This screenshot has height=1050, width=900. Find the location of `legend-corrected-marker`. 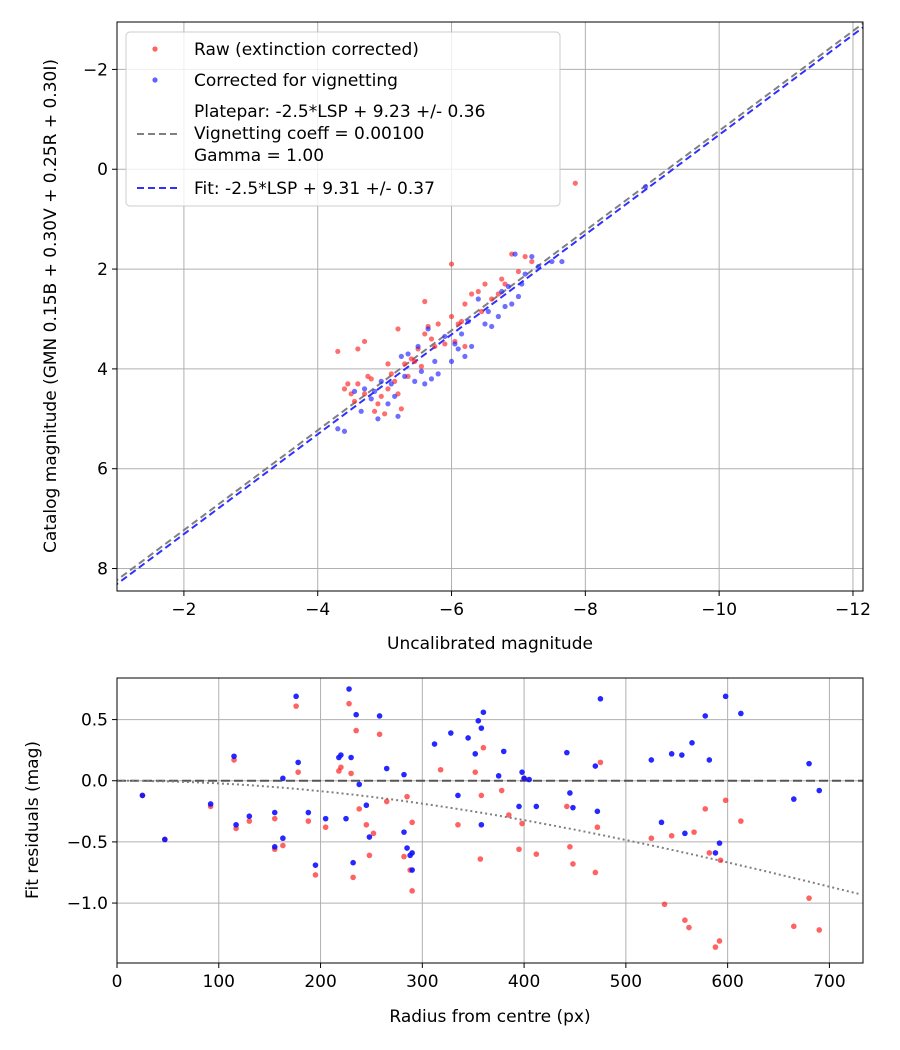

legend-corrected-marker is located at coordinates (155, 80).